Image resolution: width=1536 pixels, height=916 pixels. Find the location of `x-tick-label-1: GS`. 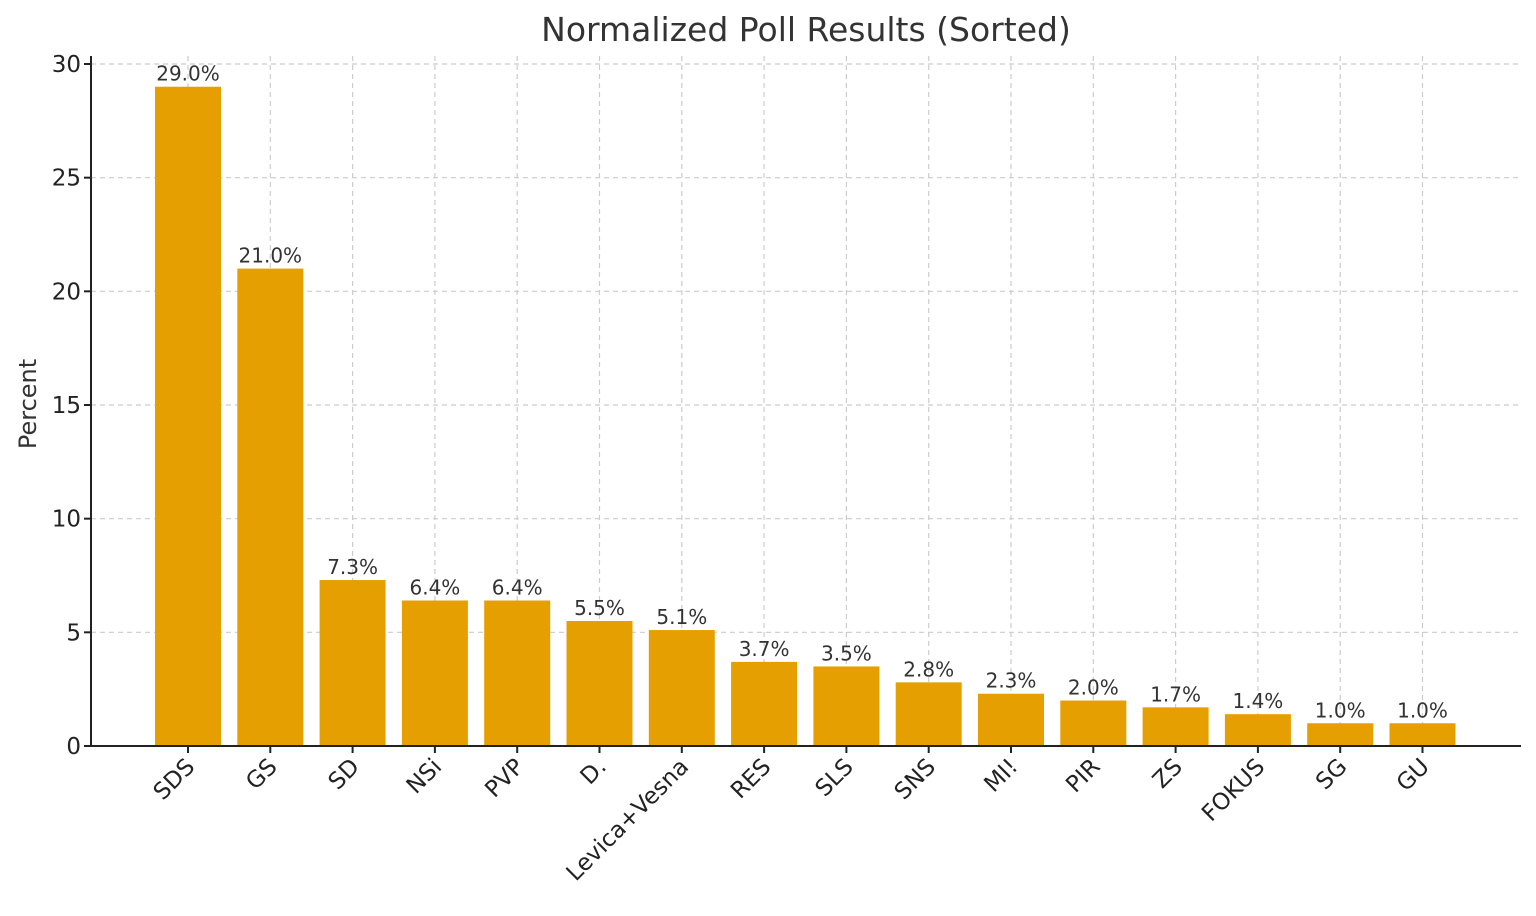

x-tick-label-1: GS is located at coordinates (261, 774).